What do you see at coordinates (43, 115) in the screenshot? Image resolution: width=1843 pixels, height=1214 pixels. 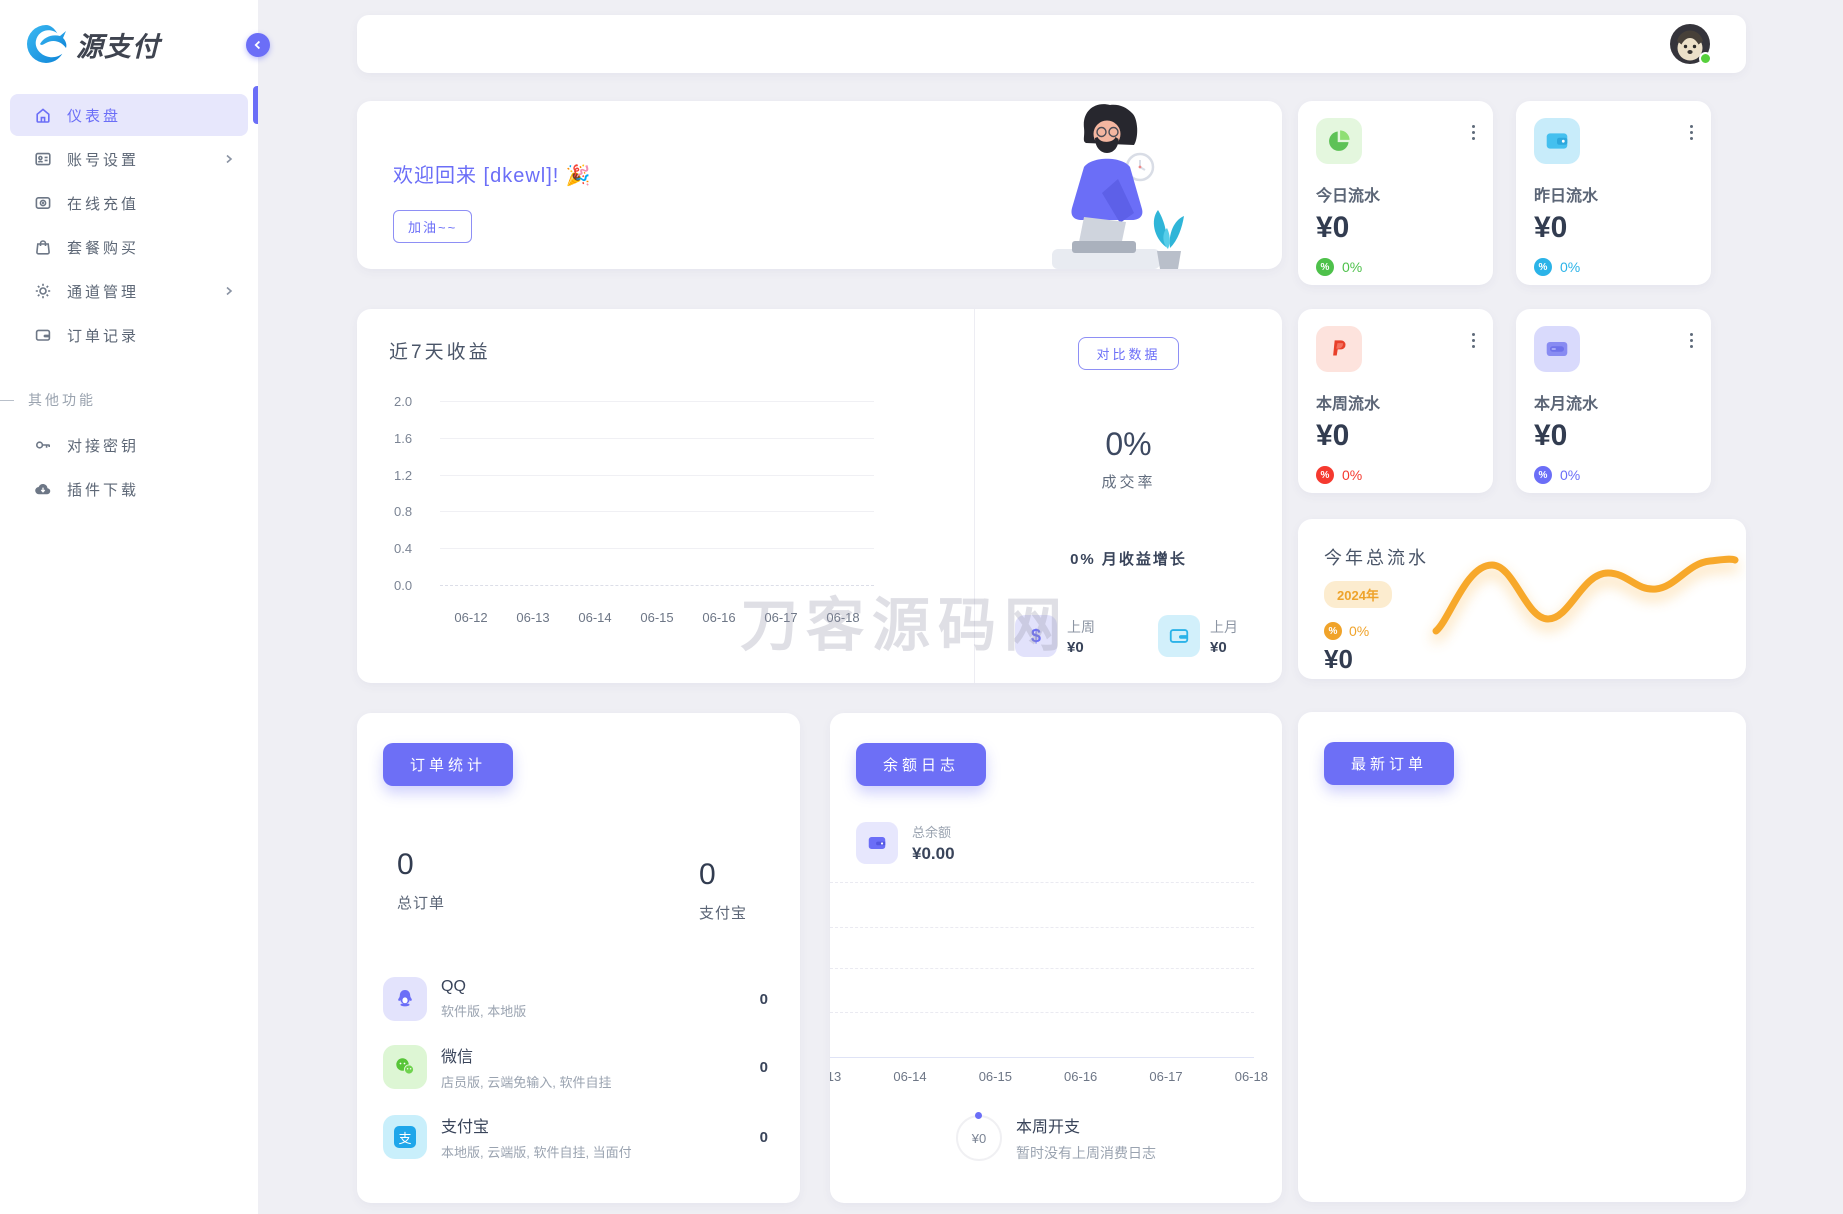 I see `dashboard-icon` at bounding box center [43, 115].